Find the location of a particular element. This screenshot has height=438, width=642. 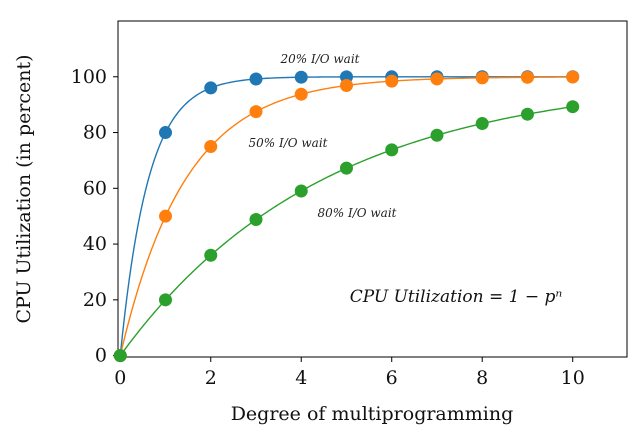

x-tick-label: 4 is located at coordinates (301, 378).